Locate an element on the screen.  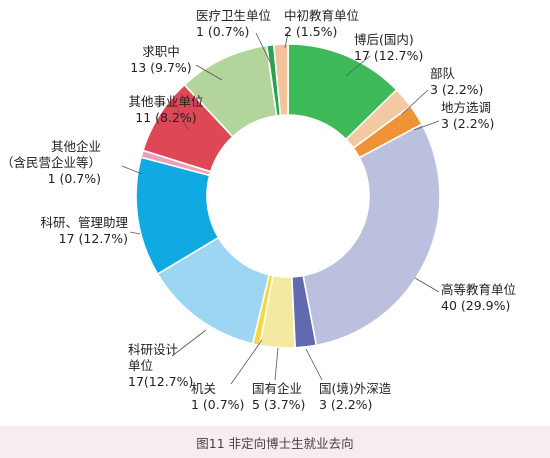
slice-label-0: 博后(国内) 17 (12.7%) is located at coordinates (388, 47).